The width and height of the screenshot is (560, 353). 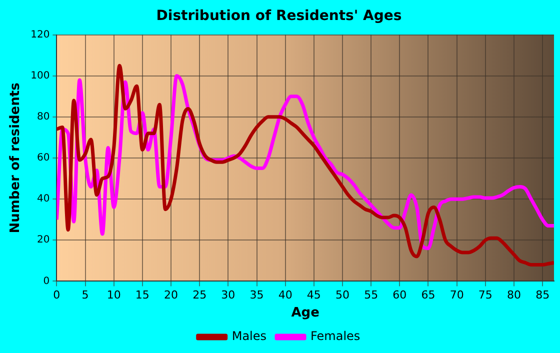 I want to click on x-tick-label: 75, so click(x=485, y=295).